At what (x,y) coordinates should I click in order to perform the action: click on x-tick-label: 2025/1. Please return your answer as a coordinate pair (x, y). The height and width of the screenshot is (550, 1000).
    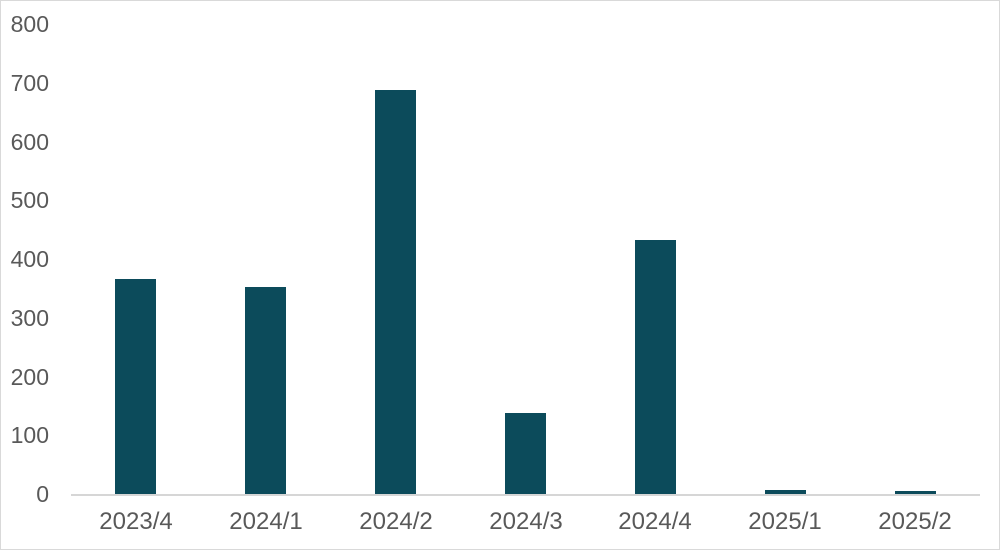
    Looking at the image, I should click on (785, 521).